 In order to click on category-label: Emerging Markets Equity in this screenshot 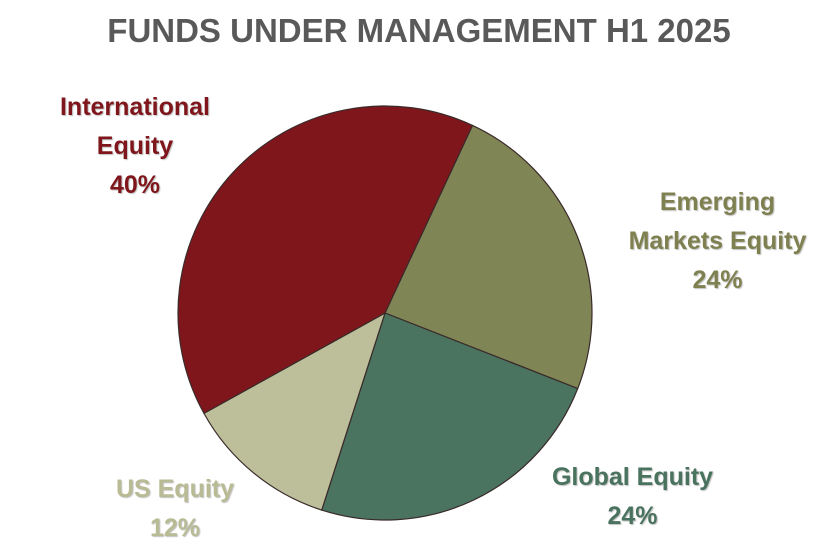, I will do `click(717, 221)`.